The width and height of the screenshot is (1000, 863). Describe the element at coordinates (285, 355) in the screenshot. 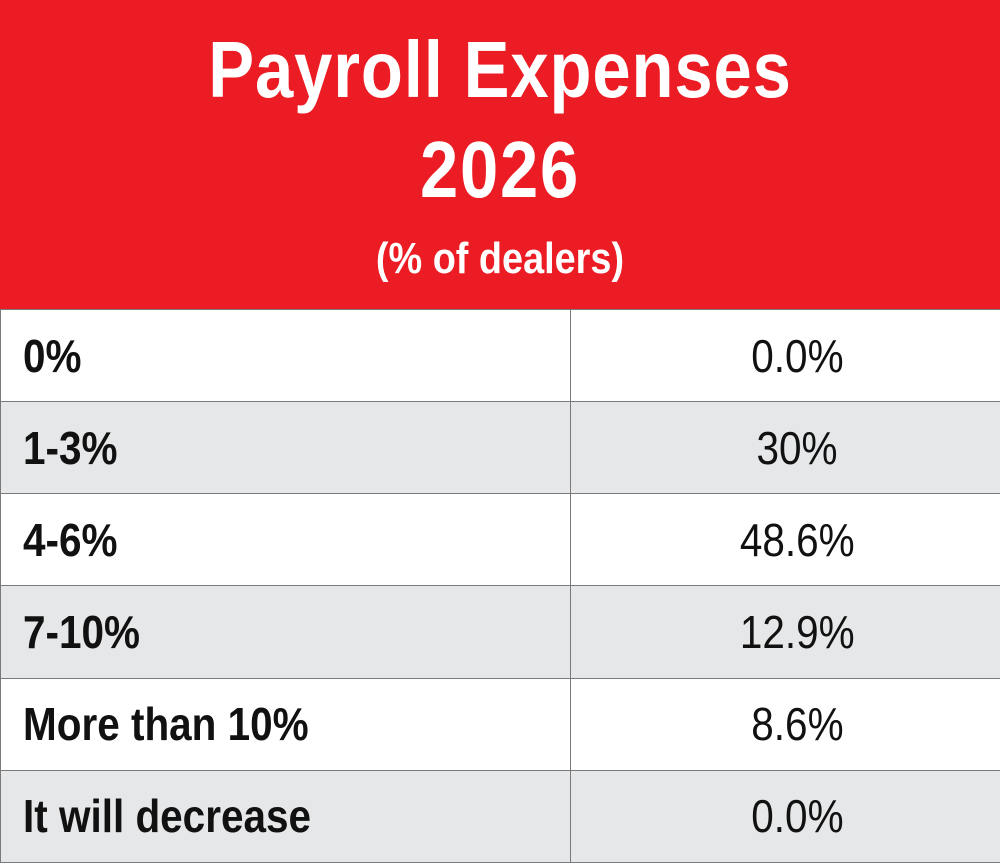

I see `row-label-cell: 0%` at that location.